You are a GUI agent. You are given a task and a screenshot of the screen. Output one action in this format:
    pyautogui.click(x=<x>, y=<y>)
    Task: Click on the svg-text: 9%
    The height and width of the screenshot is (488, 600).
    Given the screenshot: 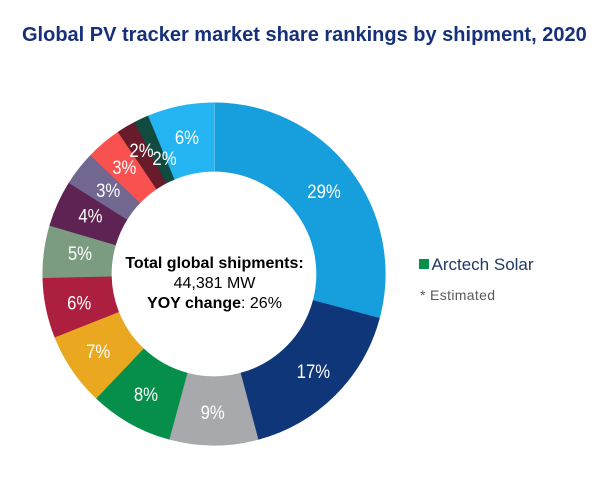 What is the action you would take?
    pyautogui.click(x=213, y=412)
    